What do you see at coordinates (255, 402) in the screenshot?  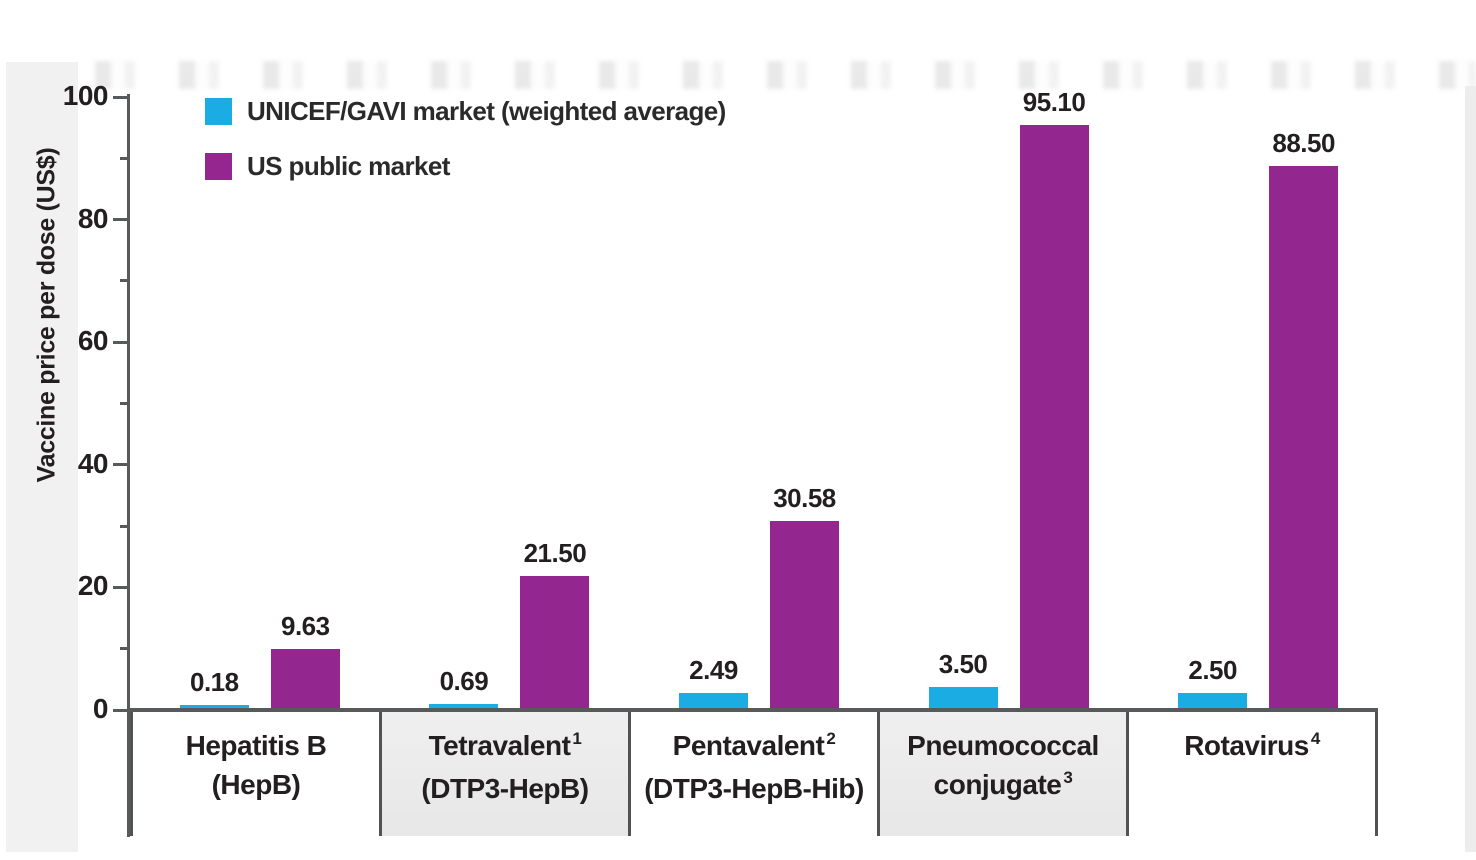 I see `bar-group-hepatitis-b: 0.18 9.63` at bounding box center [255, 402].